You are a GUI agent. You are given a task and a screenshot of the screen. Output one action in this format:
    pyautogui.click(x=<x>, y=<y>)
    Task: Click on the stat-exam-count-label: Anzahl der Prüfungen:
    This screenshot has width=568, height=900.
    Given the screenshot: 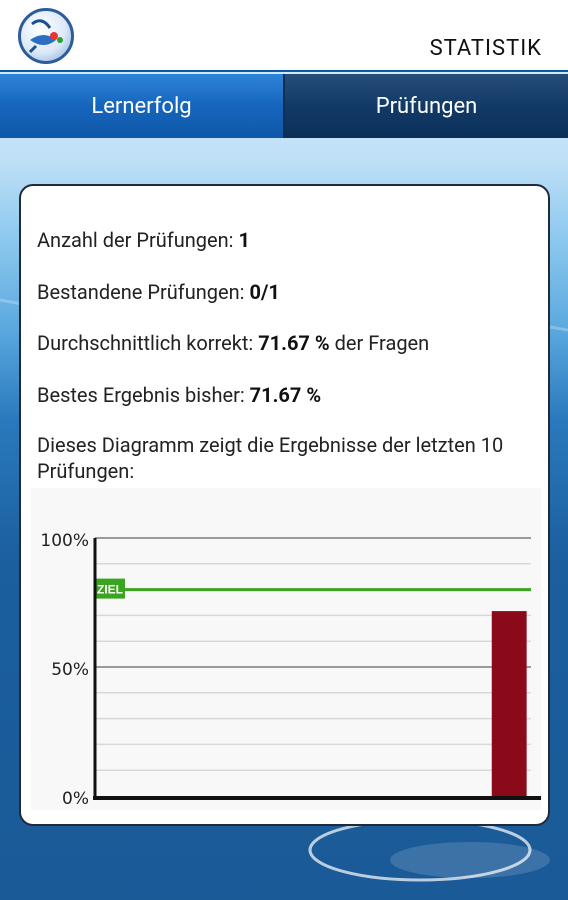 What is the action you would take?
    pyautogui.click(x=138, y=240)
    